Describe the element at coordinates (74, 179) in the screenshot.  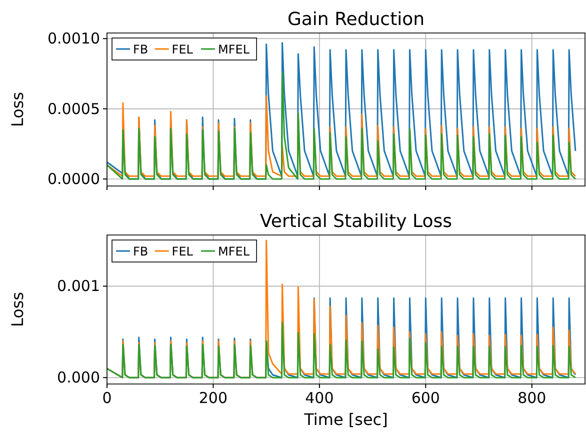
I see `y-tick-label: 0.0000` at that location.